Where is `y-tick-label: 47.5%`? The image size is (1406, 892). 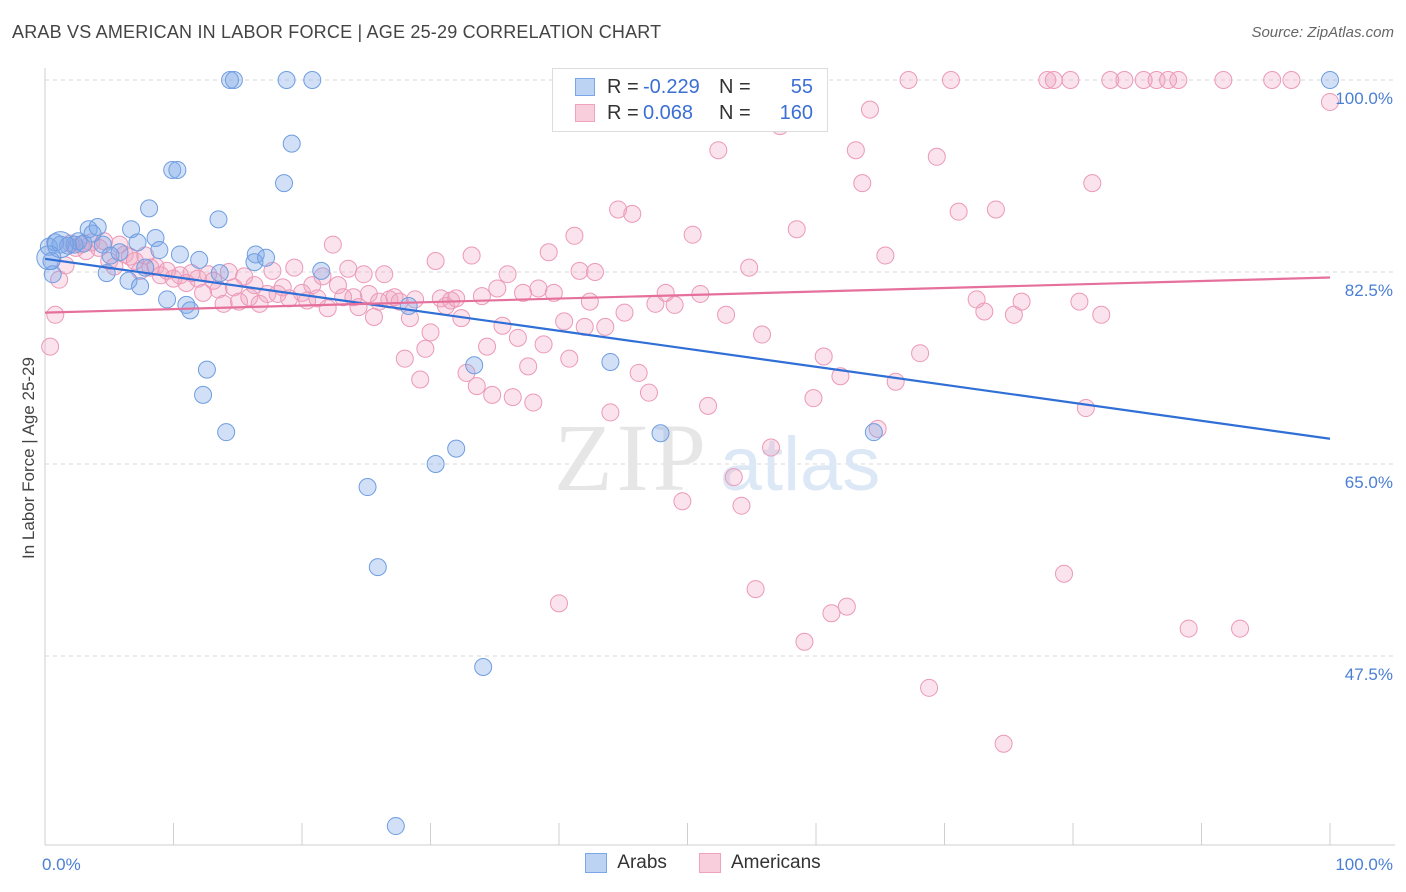
y-tick-label: 47.5% is located at coordinates (1369, 674).